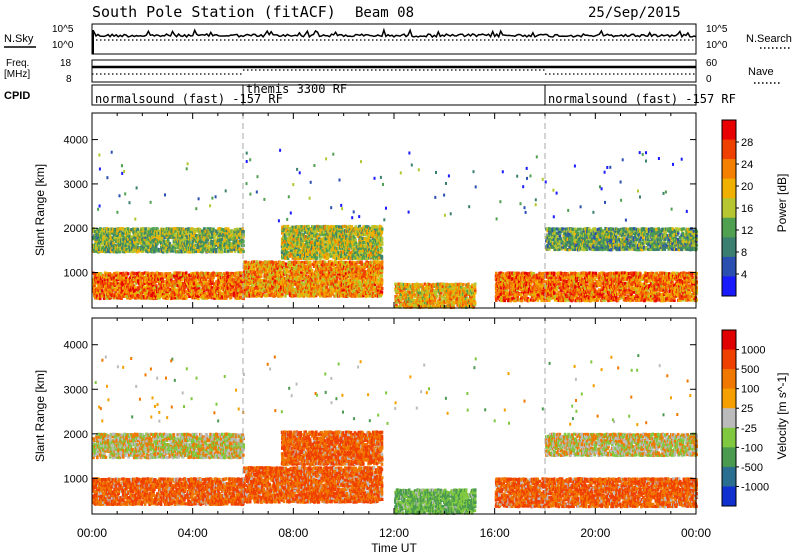 The image size is (800, 554). Describe the element at coordinates (384, 13) in the screenshot. I see `beam-label: Beam 08` at that location.